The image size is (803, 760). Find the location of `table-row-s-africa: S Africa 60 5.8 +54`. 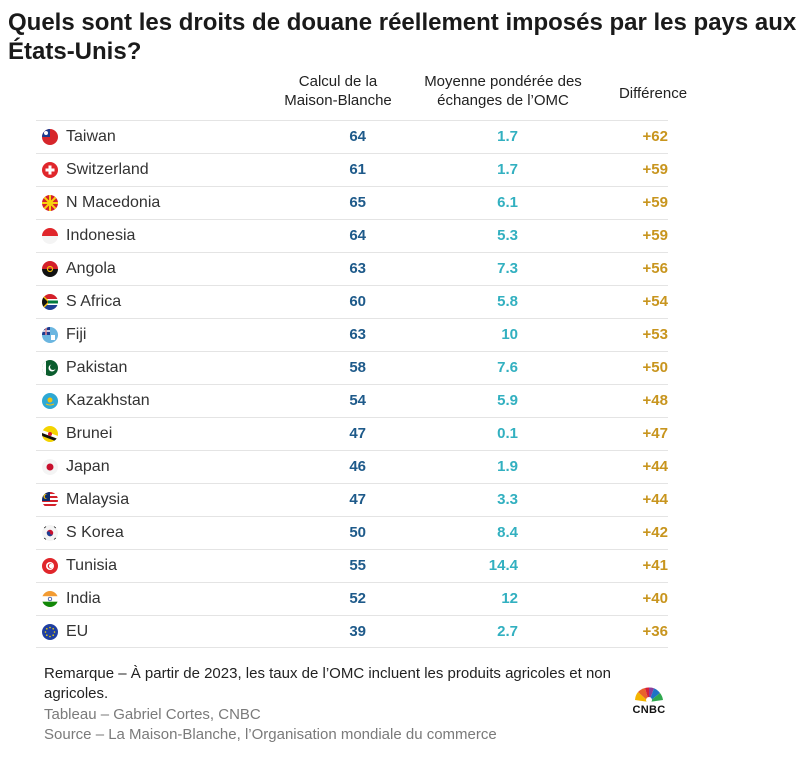

table-row-s-africa: S Africa 60 5.8 +54 is located at coordinates (352, 301).